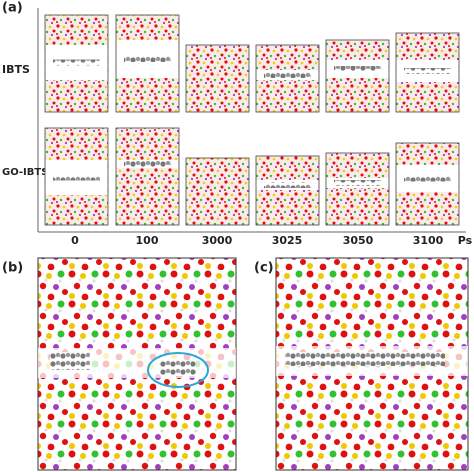 Image resolution: width=474 pixels, height=472 pixels. I want to click on time-label: 0, so click(75, 240).